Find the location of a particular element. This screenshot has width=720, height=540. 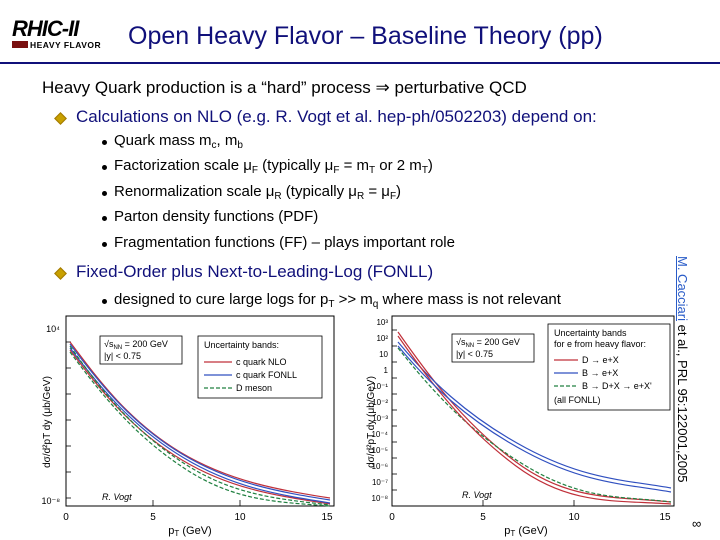

ytick-label: 10⁴ is located at coordinates (53, 329).